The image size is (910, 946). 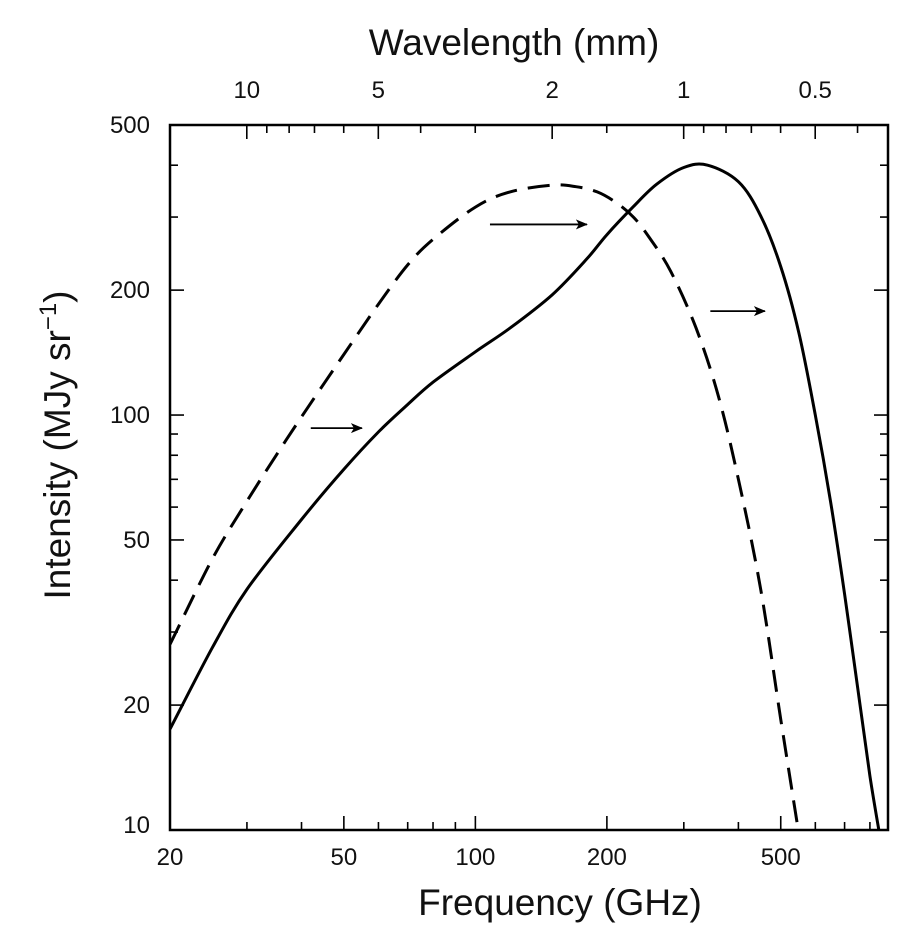 What do you see at coordinates (246, 90) in the screenshot?
I see `top-x-tick-label: 10` at bounding box center [246, 90].